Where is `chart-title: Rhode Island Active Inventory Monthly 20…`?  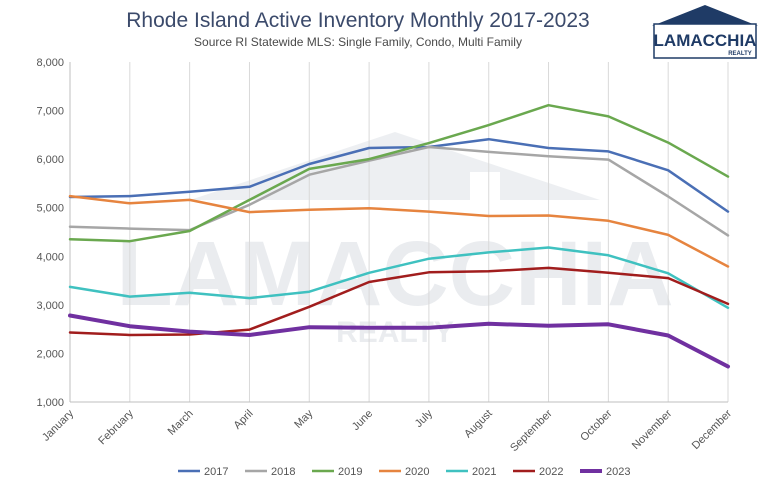
chart-title: Rhode Island Active Inventory Monthly 20… is located at coordinates (357, 20).